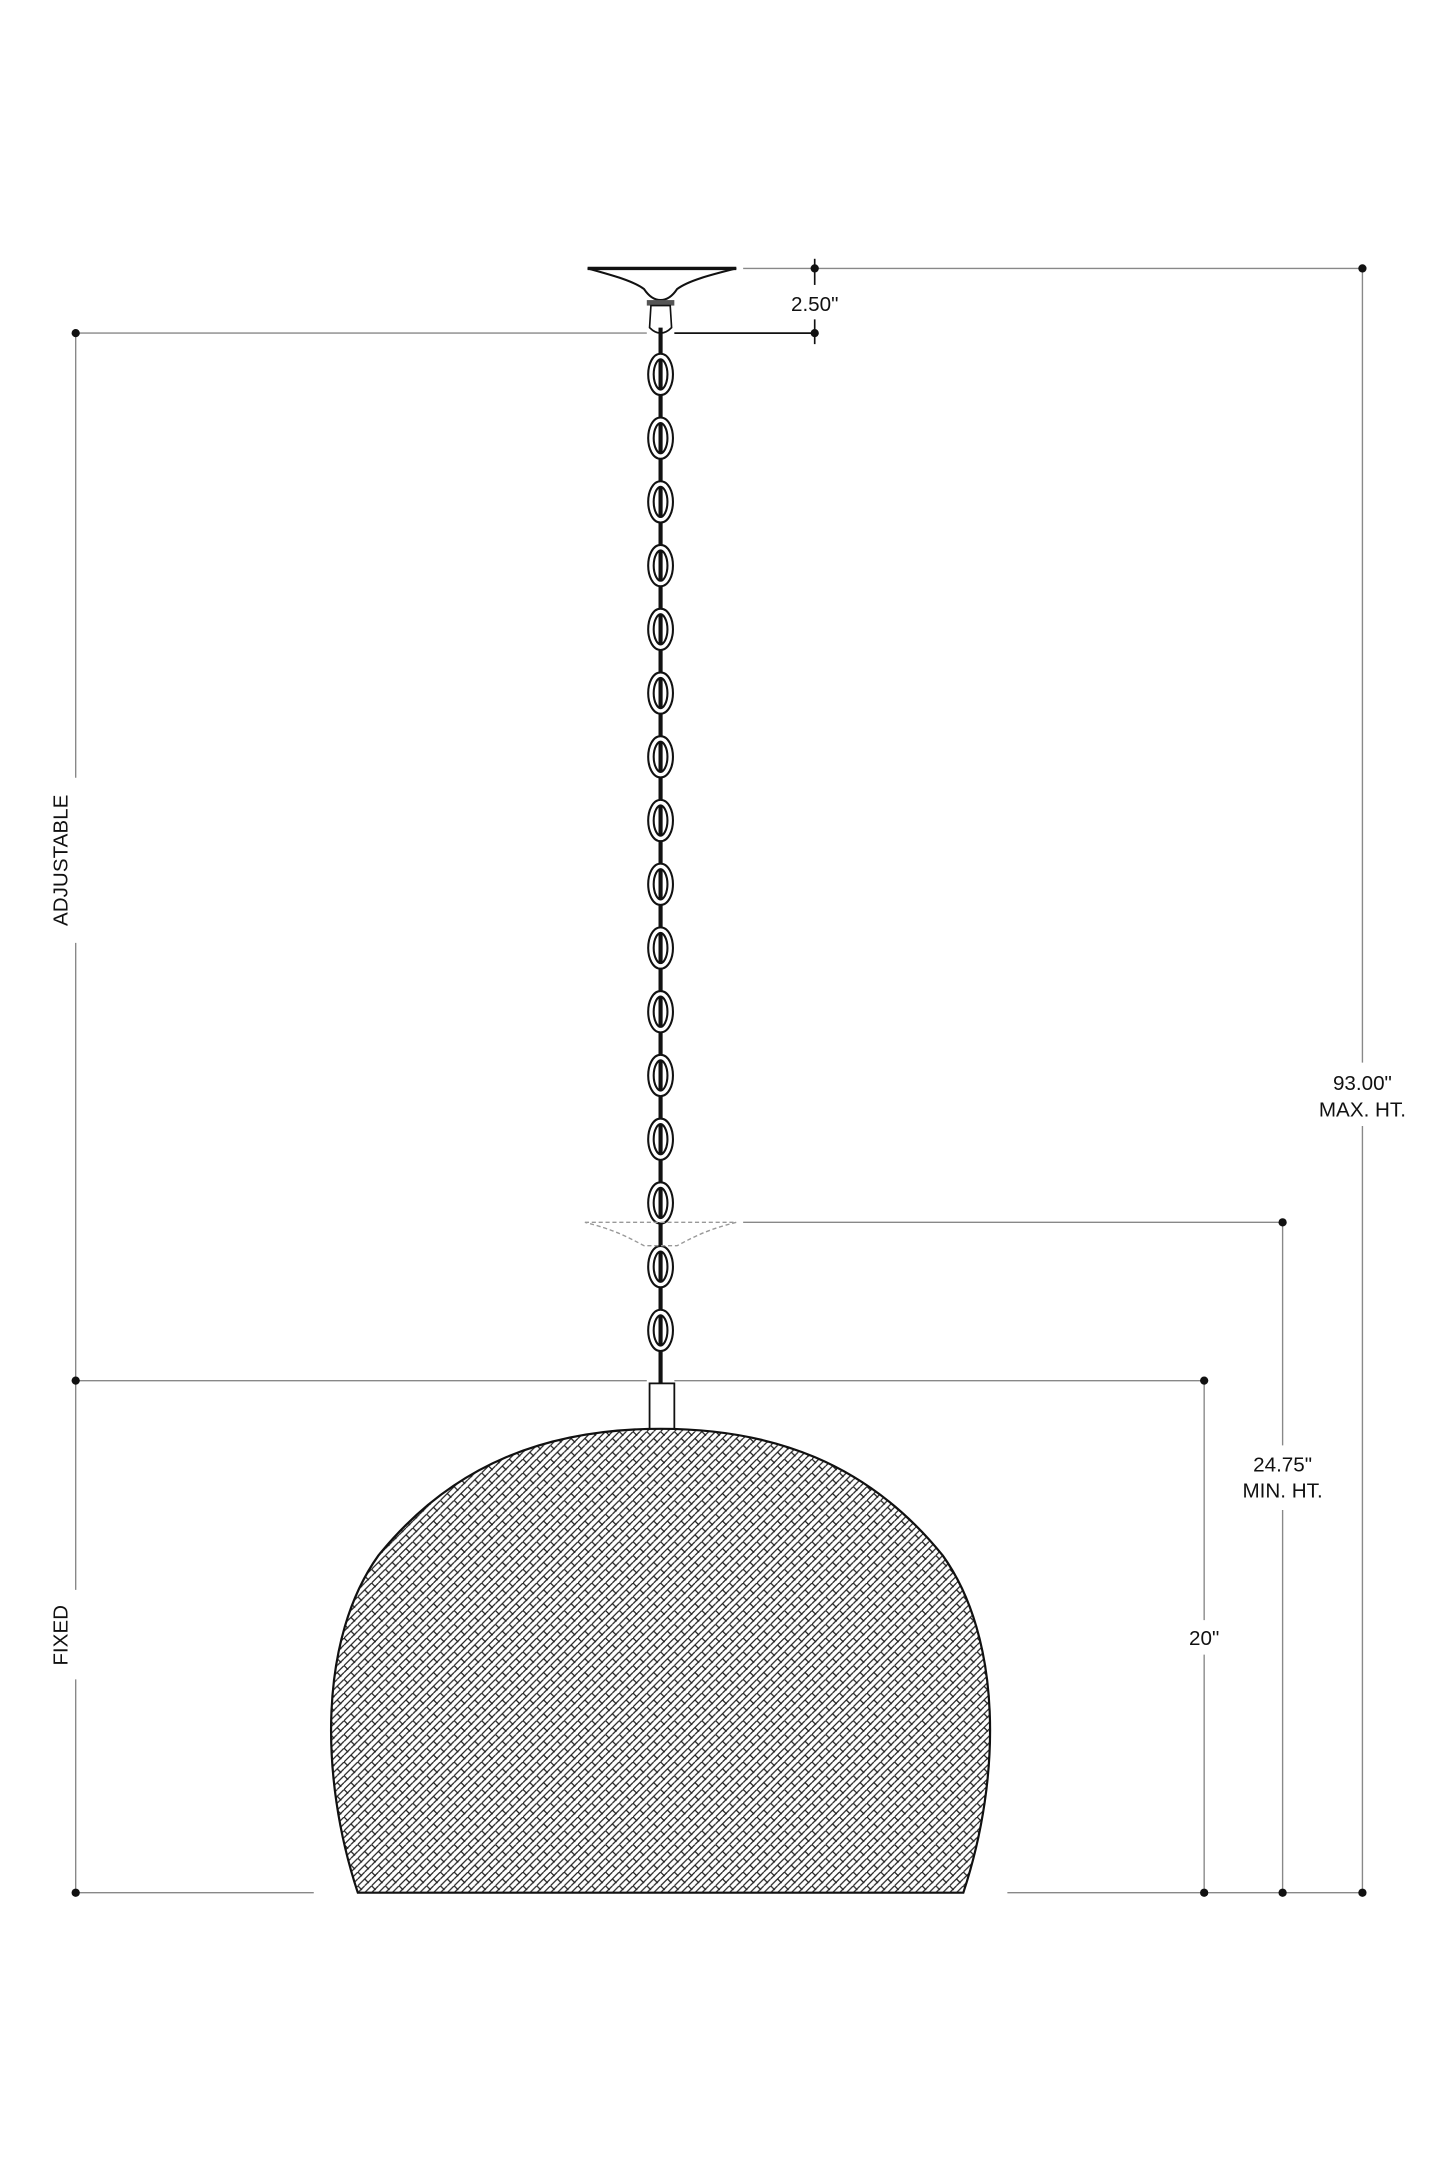  I want to click on fixed-height-value: 20", so click(1204, 1638).